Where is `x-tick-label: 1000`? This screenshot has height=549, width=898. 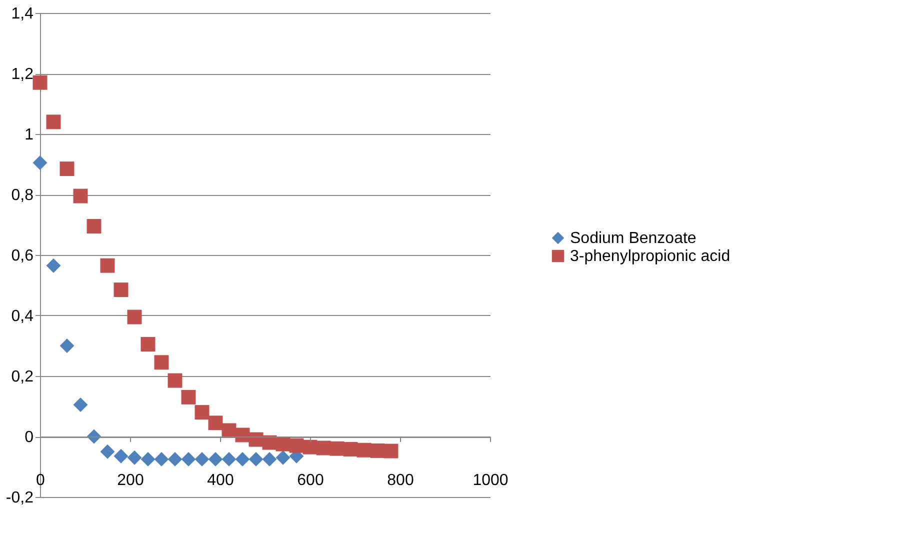 x-tick-label: 1000 is located at coordinates (490, 480).